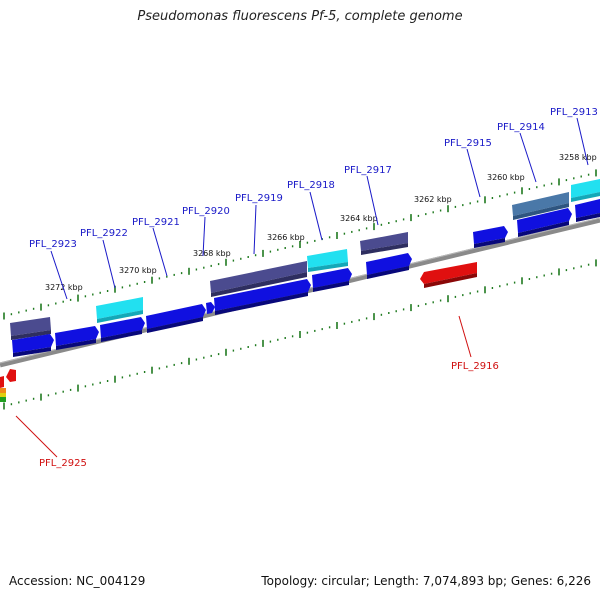 The height and width of the screenshot is (600, 600). Describe the element at coordinates (286, 237) in the screenshot. I see `tick-label-3266: 3266 kbp` at that location.